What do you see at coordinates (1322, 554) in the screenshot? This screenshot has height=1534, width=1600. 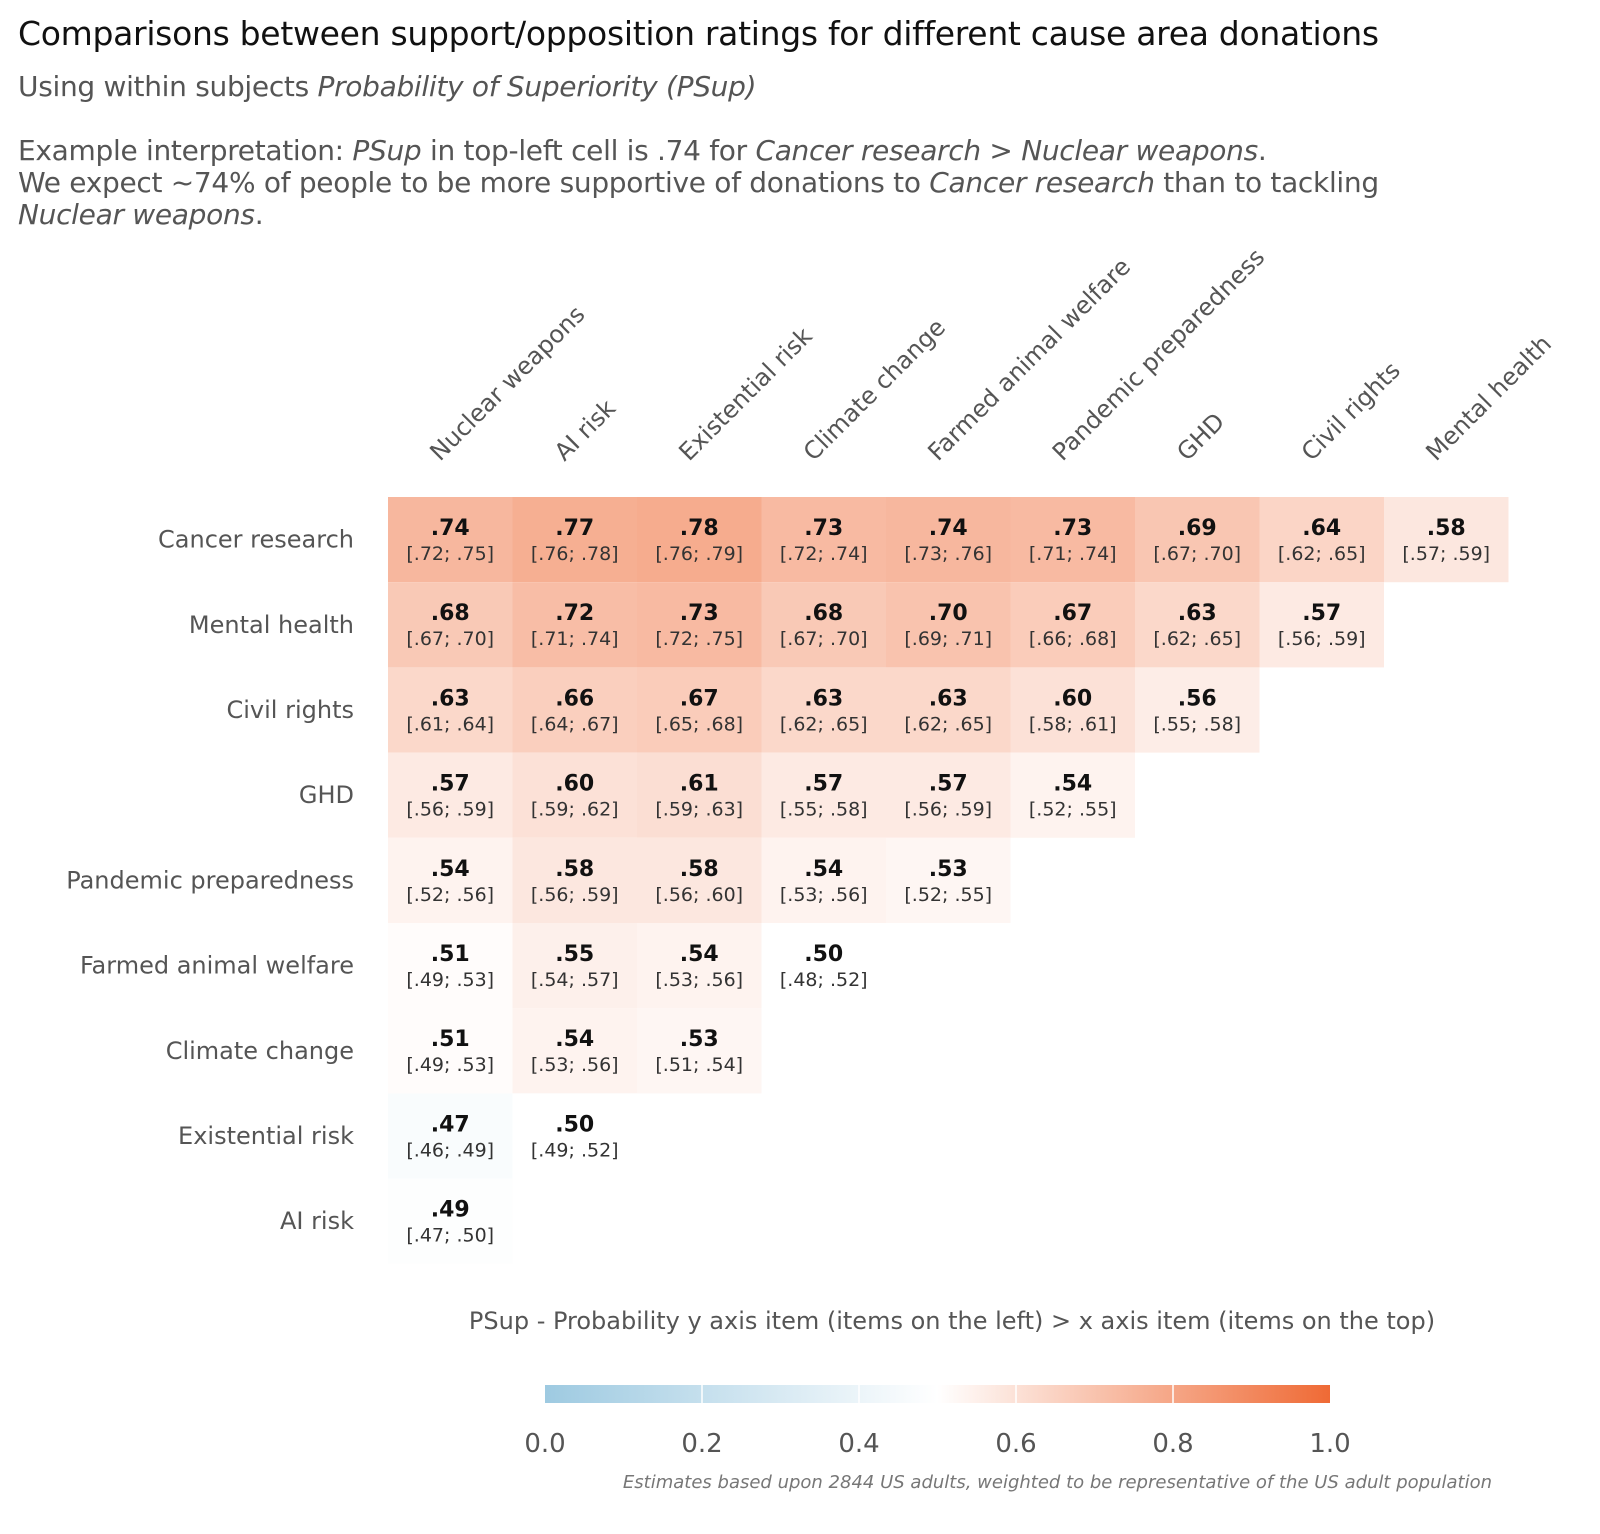 I see `cell-interval-label: [.62; .65]` at bounding box center [1322, 554].